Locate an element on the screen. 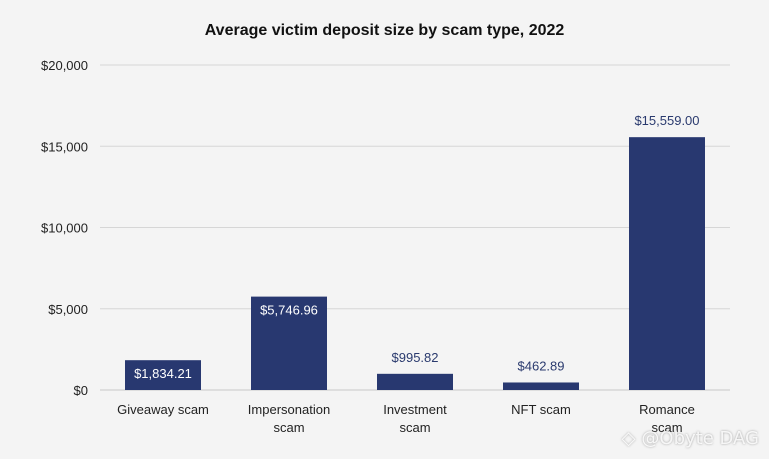 Image resolution: width=769 pixels, height=459 pixels. data-label: $1,834.21 is located at coordinates (163, 373).